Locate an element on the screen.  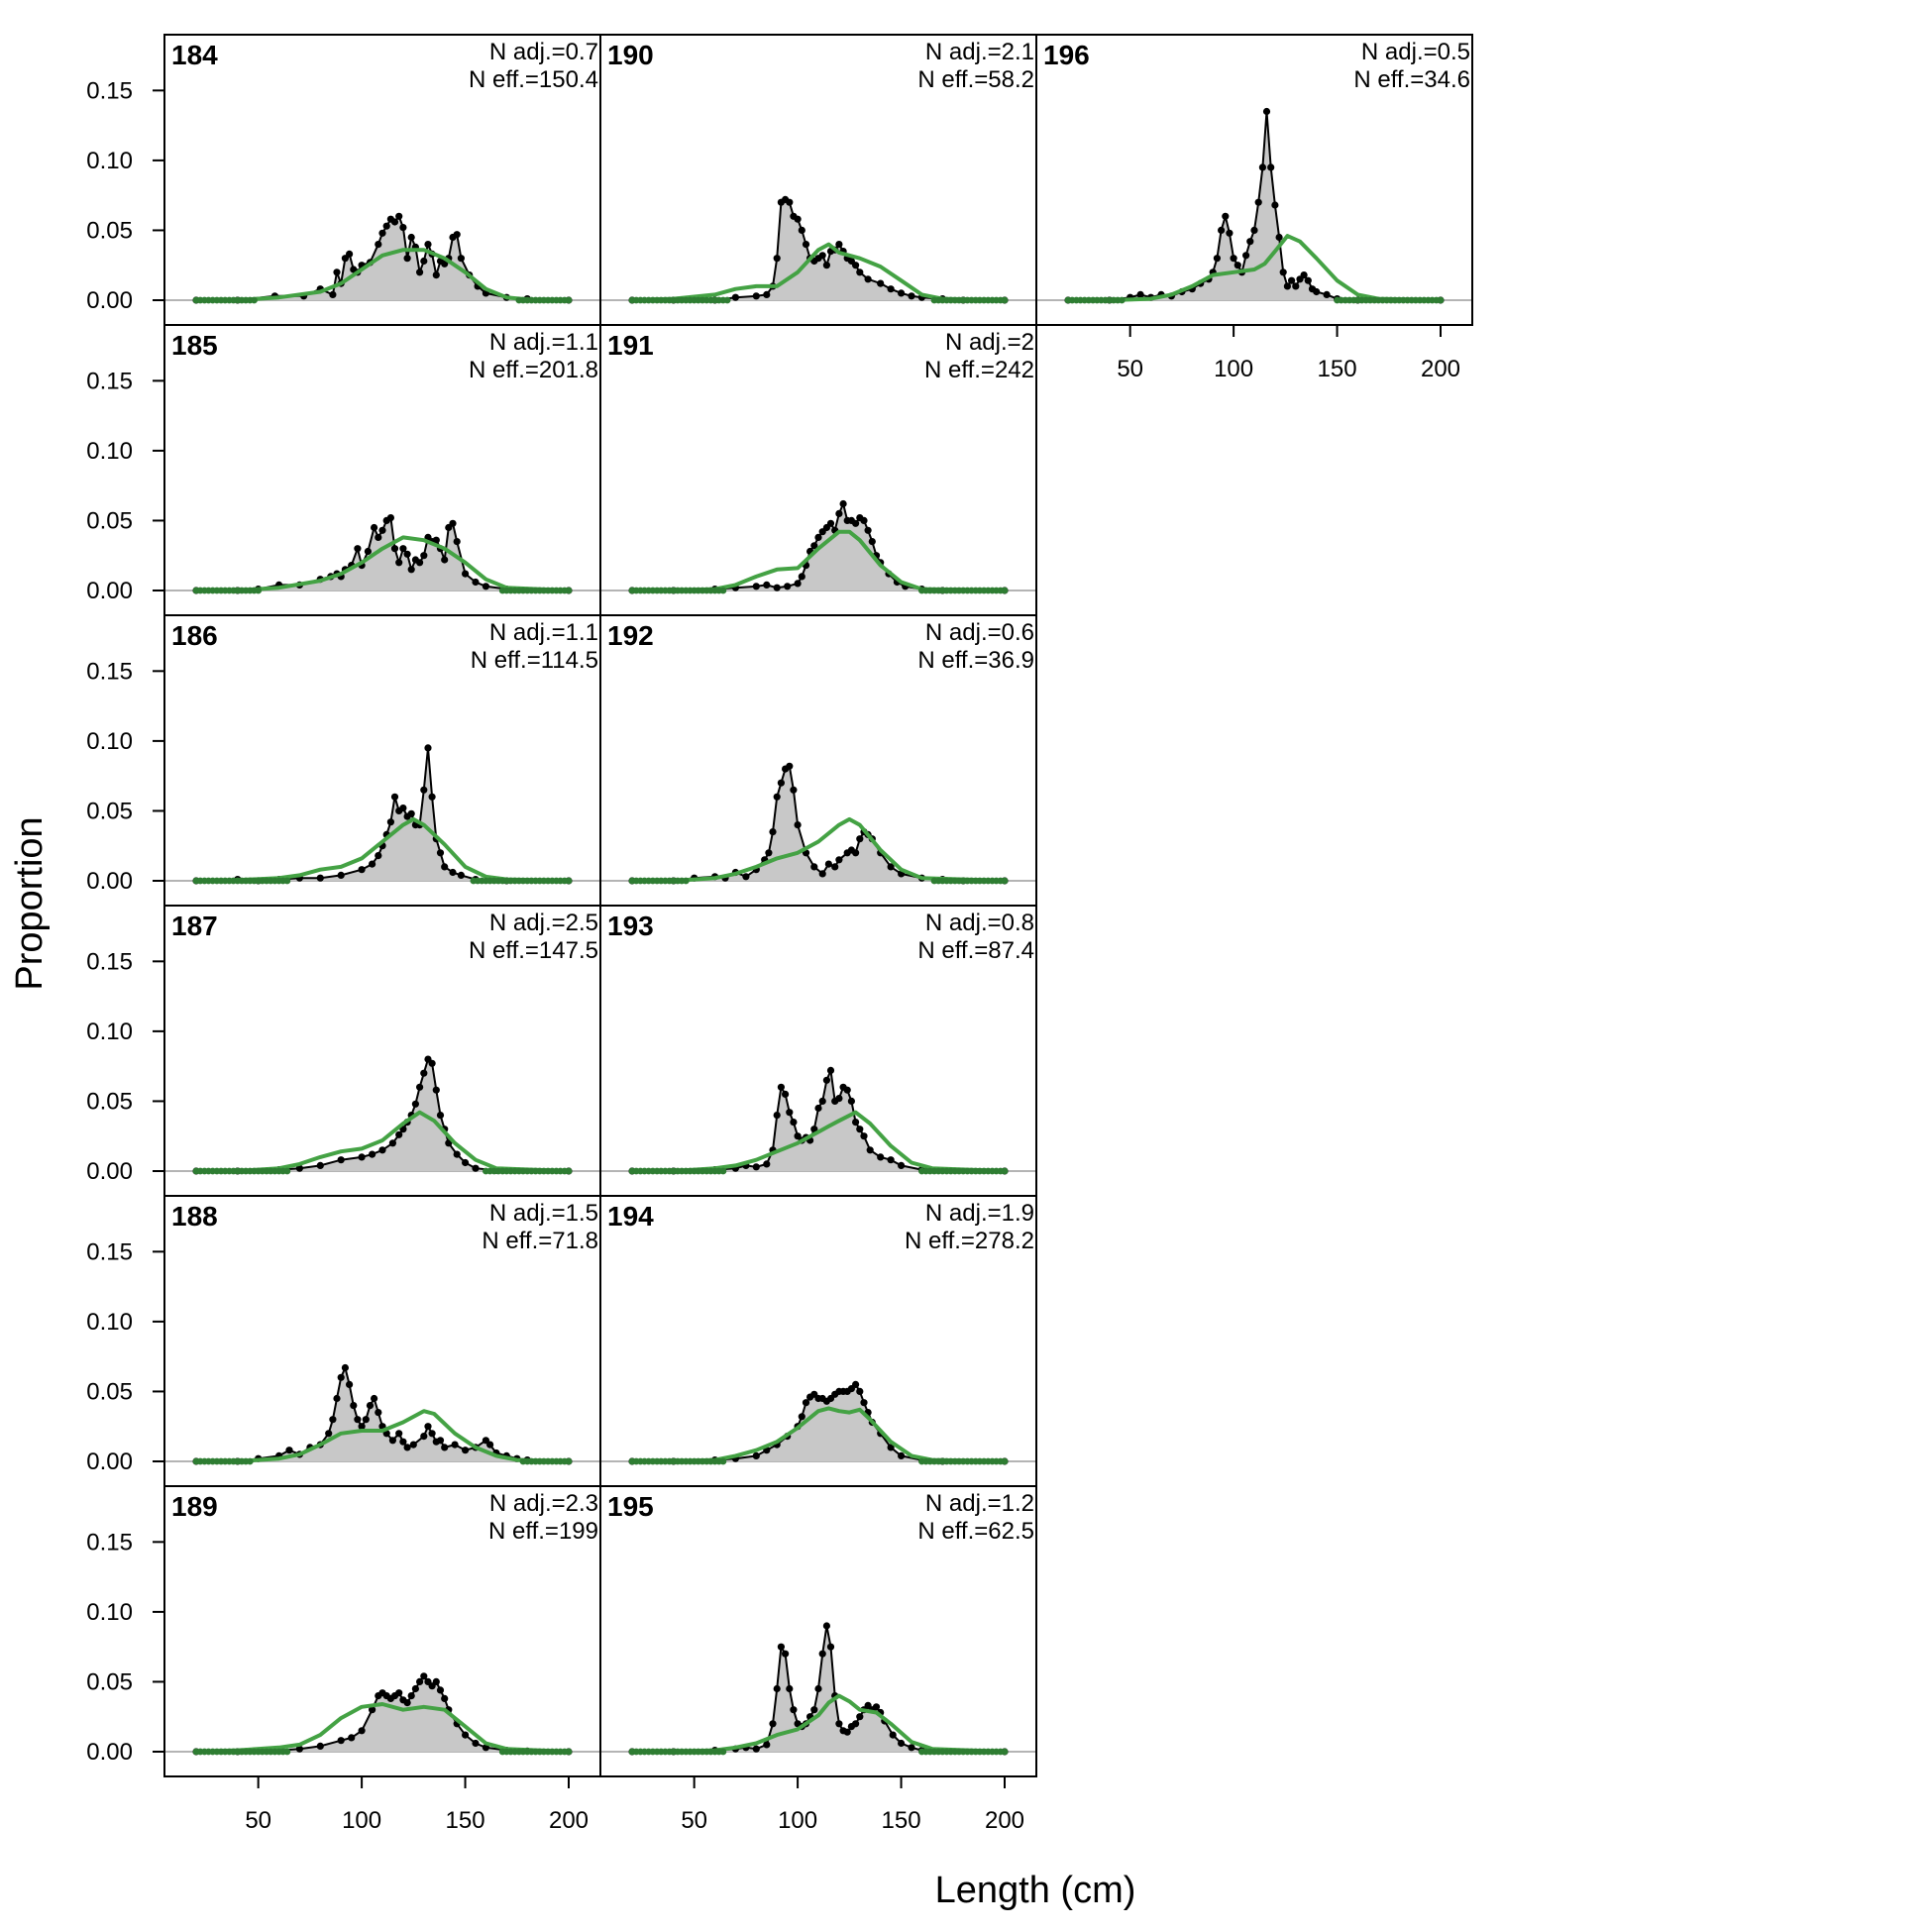
n-adj-label: N adj.=0.8 is located at coordinates (979, 923).